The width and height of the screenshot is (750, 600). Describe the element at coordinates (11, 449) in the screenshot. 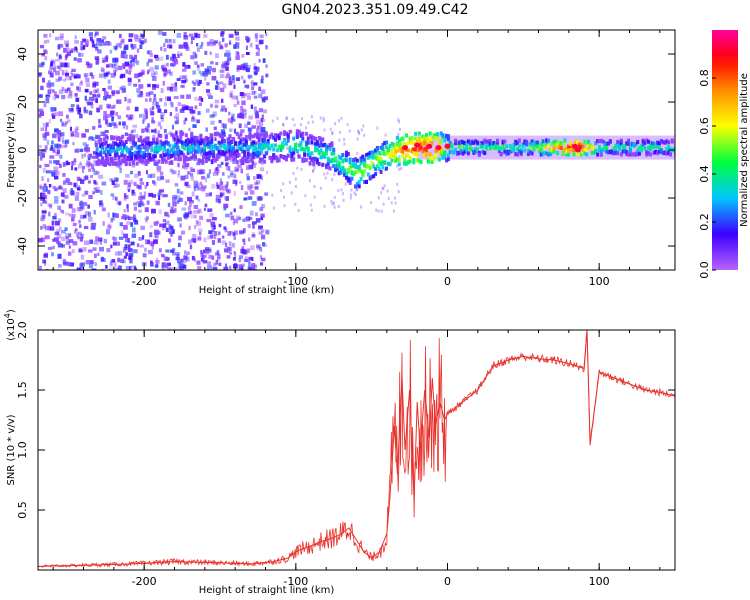

I see `snr-y-axis-label: SNR (10 * v/v)` at that location.